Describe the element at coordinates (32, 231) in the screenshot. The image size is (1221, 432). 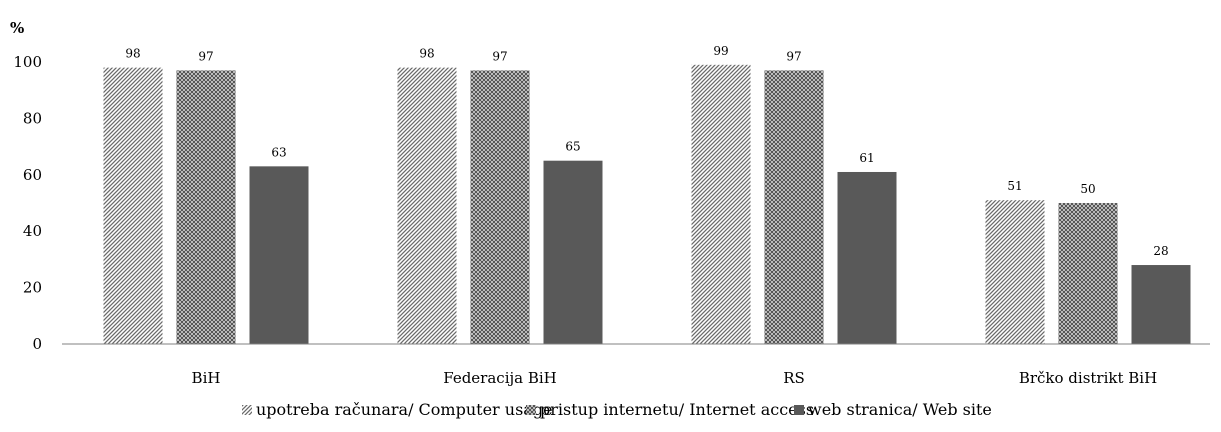
I see `y-tick-label: 40` at that location.